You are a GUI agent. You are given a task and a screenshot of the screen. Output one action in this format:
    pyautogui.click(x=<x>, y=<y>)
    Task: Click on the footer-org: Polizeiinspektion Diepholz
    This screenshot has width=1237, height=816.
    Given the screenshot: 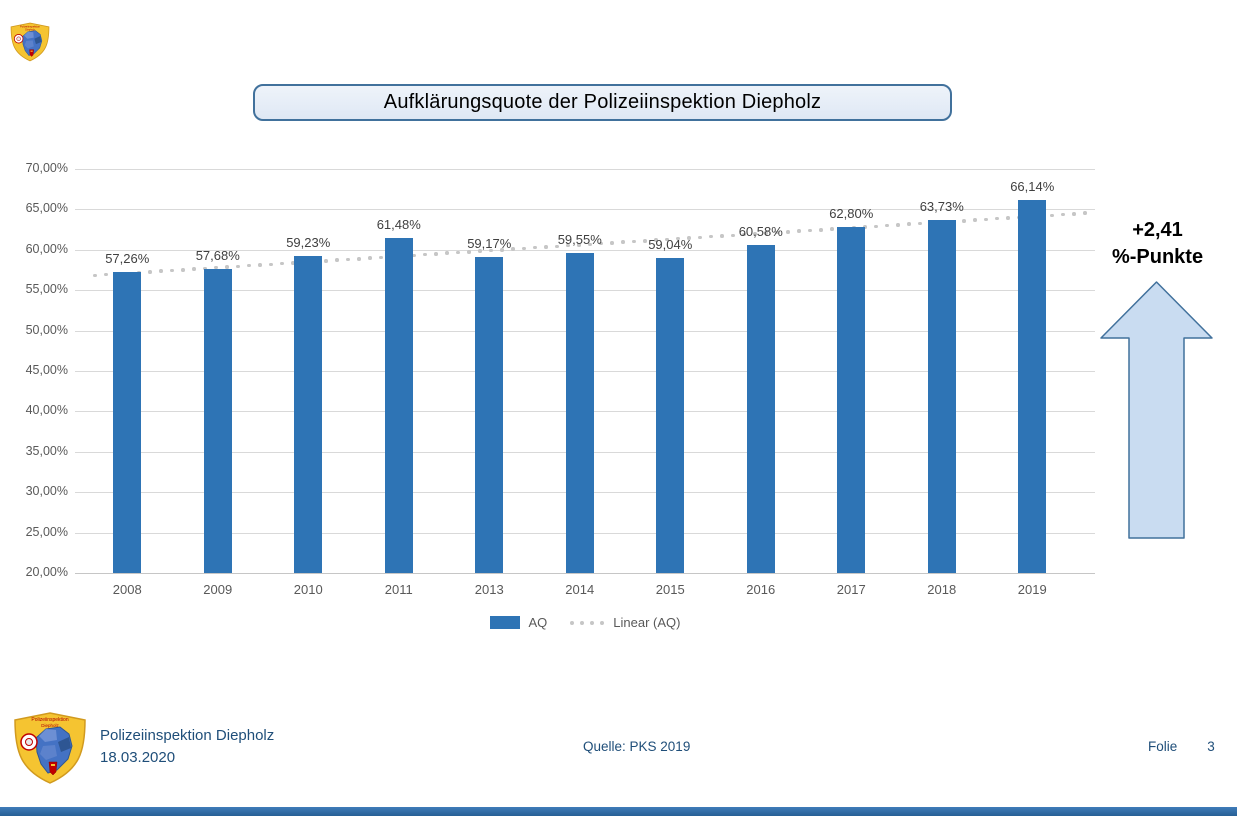 What is the action you would take?
    pyautogui.click(x=187, y=735)
    